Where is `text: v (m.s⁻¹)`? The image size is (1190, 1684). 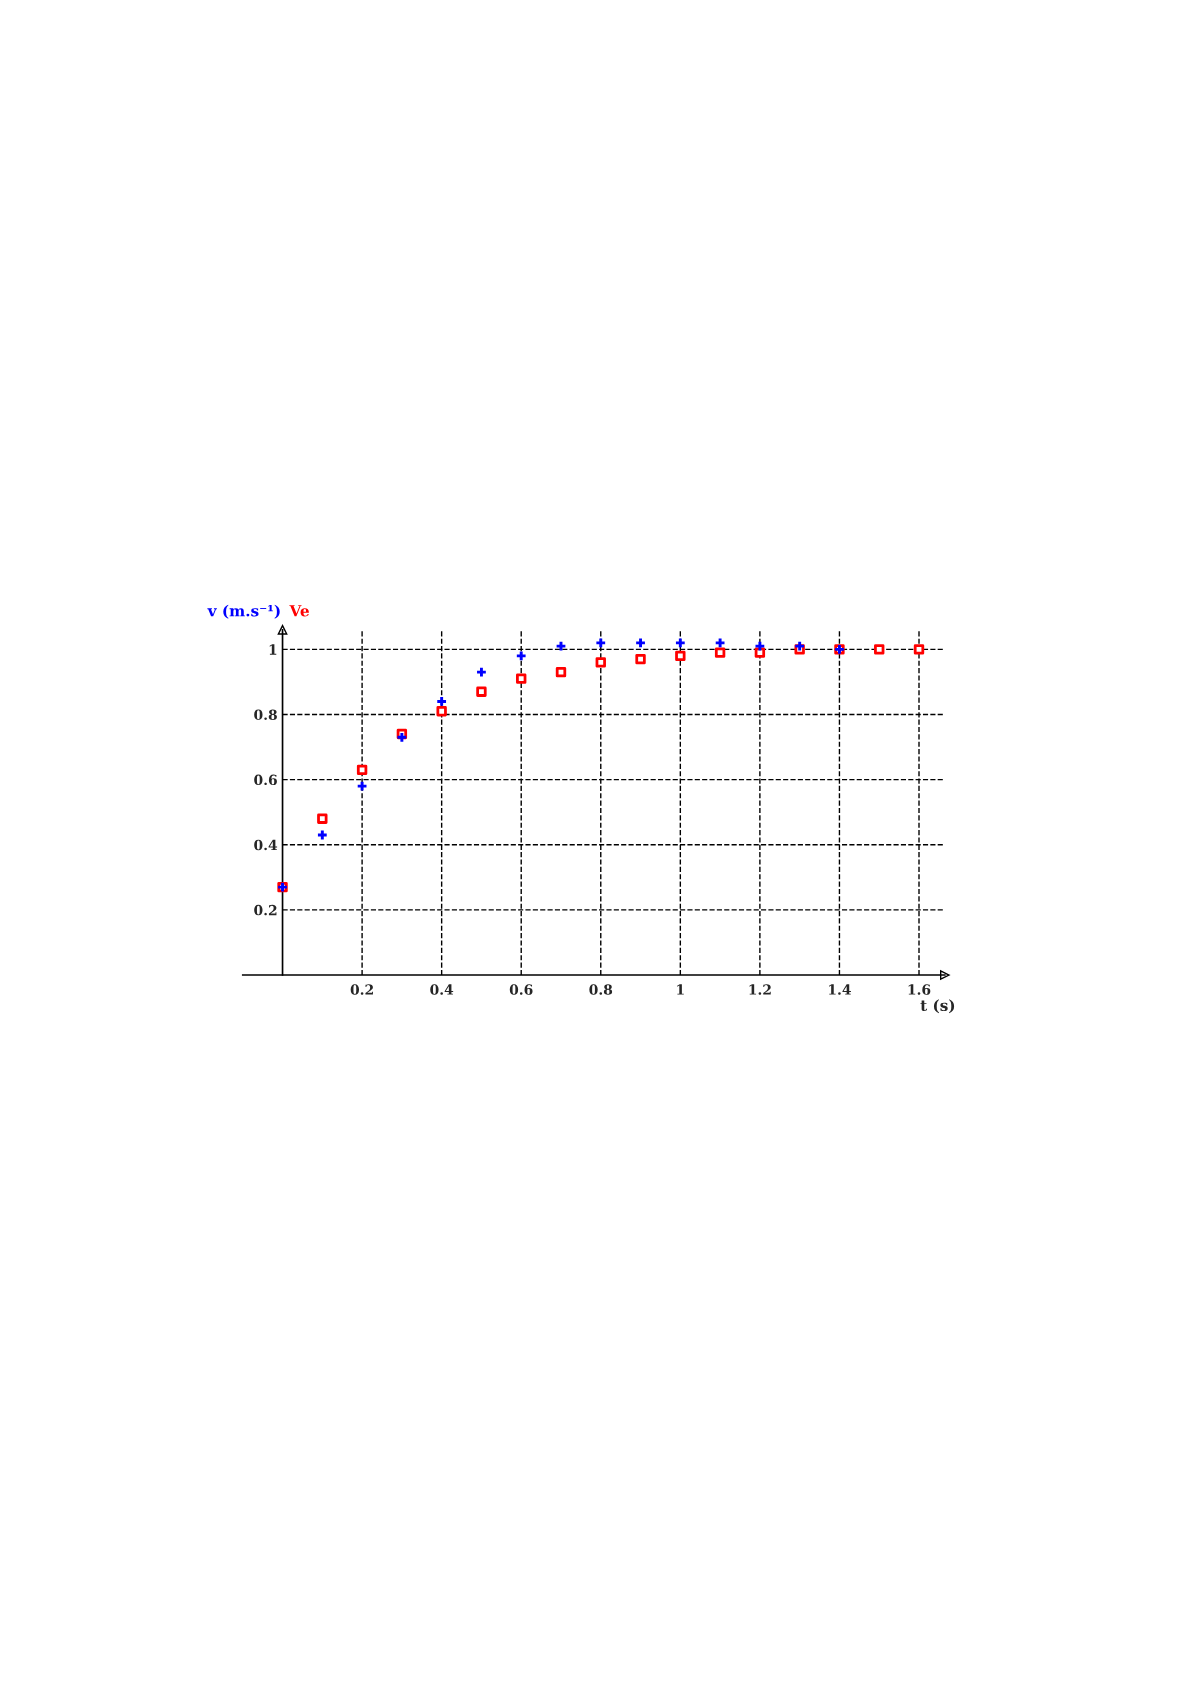
text: v (m.s⁻¹) is located at coordinates (243, 611).